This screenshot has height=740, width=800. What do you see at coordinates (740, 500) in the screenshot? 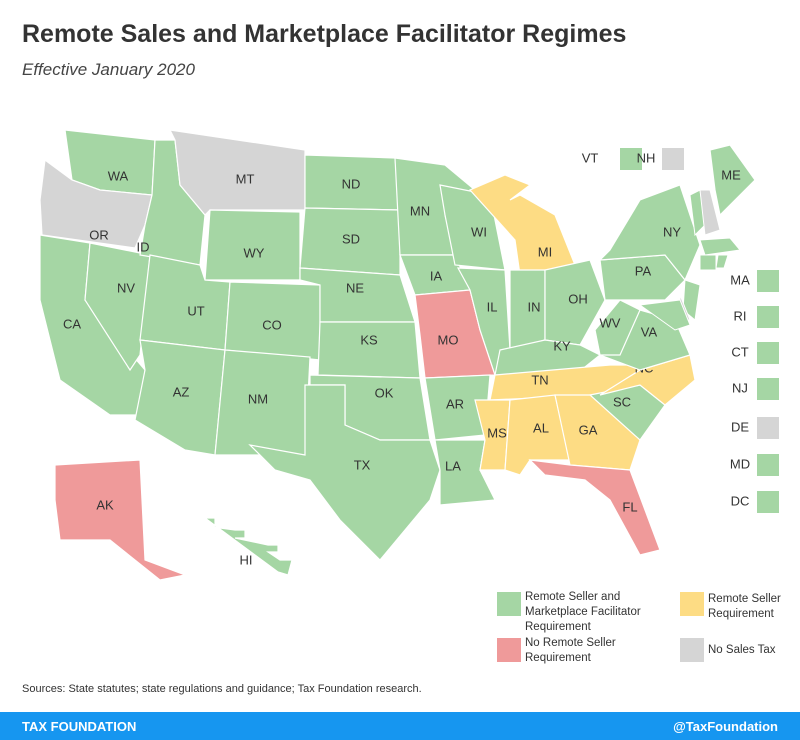
I see `state-label: DC` at bounding box center [740, 500].